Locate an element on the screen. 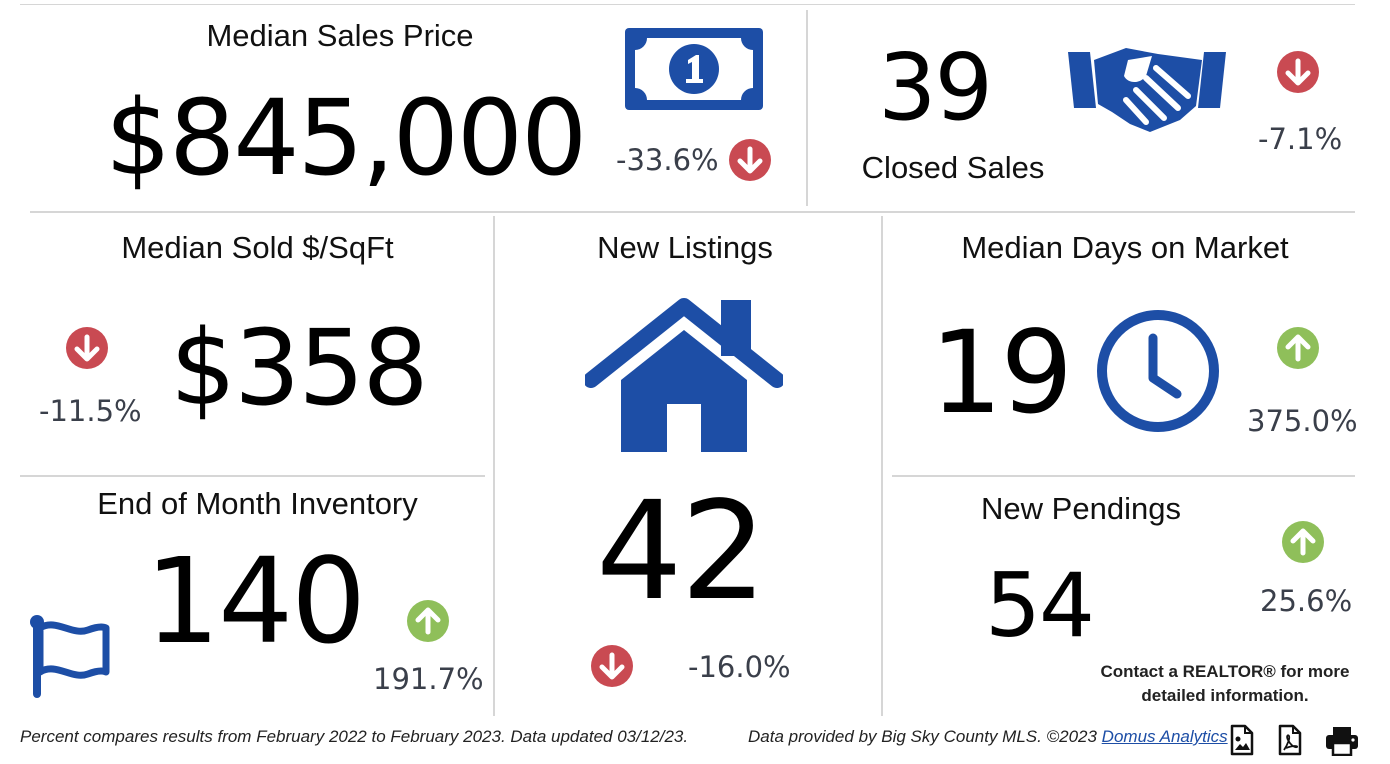 This screenshot has width=1390, height=764. median-sales-price-title: Median Sales Price is located at coordinates (340, 35).